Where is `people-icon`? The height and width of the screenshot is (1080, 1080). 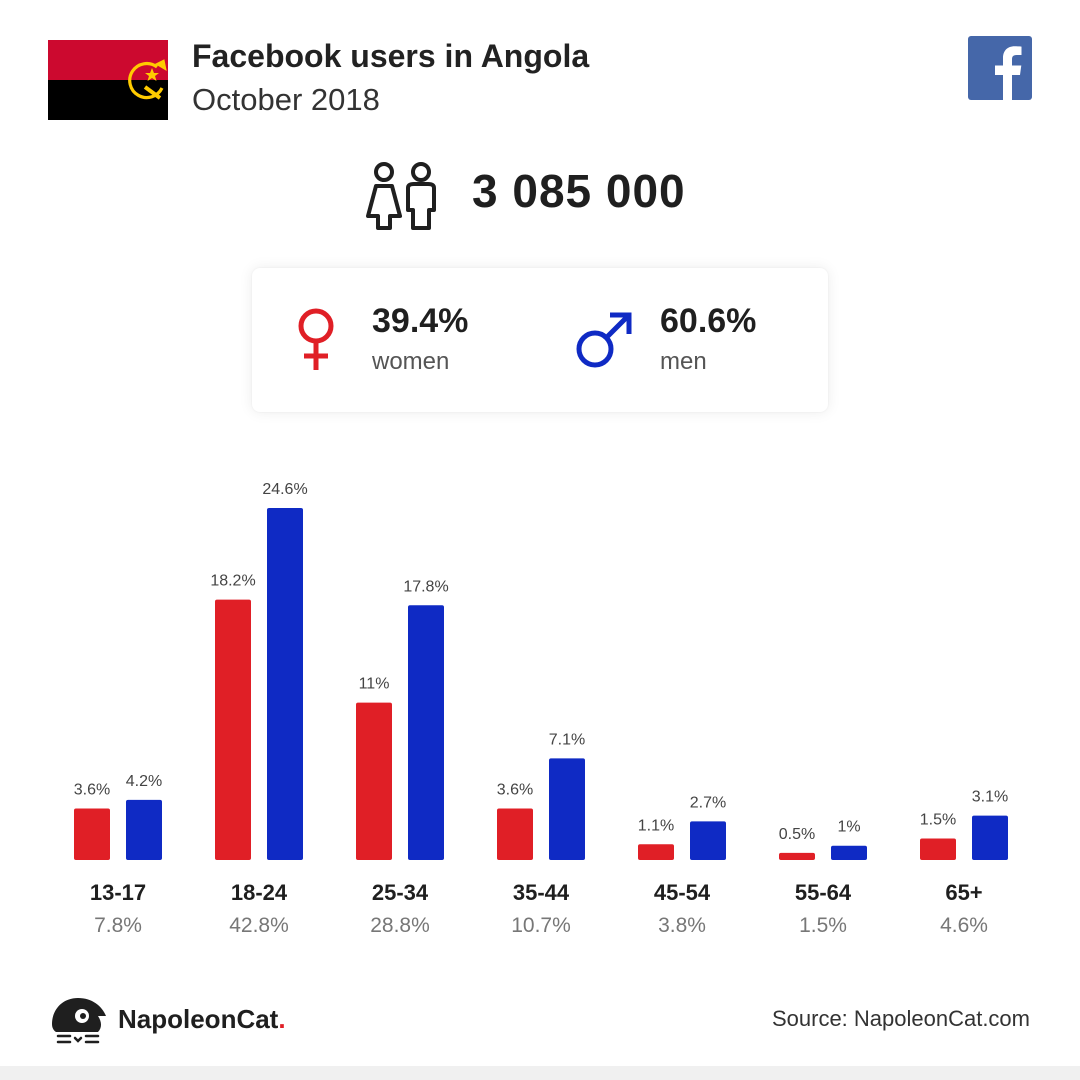 people-icon is located at coordinates (401, 196).